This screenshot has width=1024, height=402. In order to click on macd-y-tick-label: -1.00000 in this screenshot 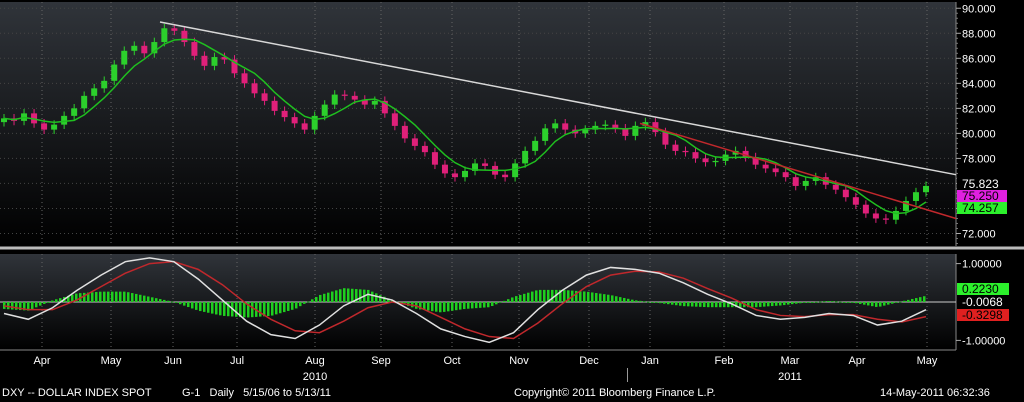, I will do `click(983, 341)`.